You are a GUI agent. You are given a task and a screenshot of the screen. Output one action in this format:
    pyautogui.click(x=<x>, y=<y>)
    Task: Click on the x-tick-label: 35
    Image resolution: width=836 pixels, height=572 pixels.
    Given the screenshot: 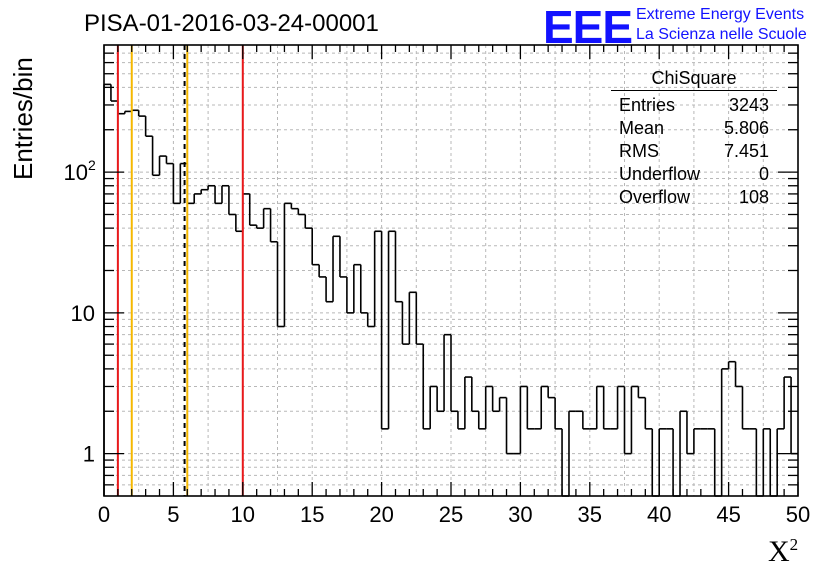 What is the action you would take?
    pyautogui.click(x=590, y=514)
    